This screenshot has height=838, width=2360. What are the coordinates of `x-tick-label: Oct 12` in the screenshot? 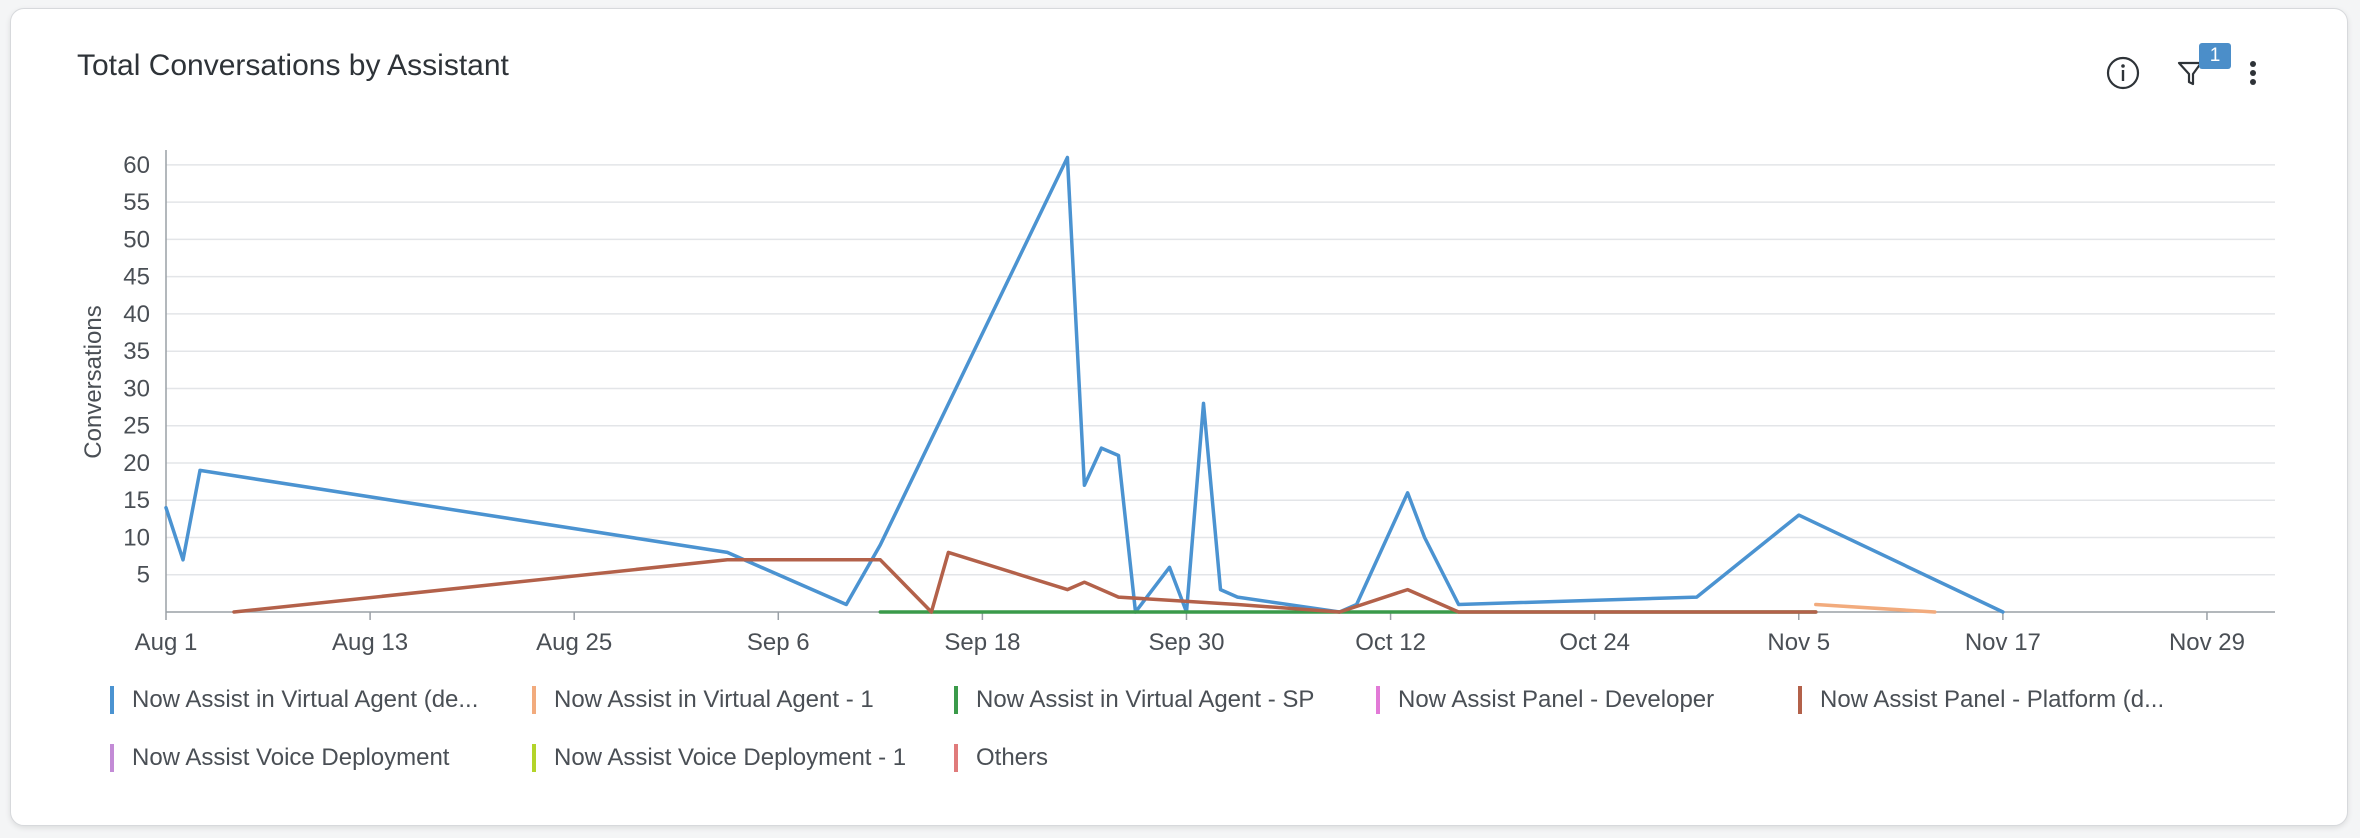 It's located at (1390, 642).